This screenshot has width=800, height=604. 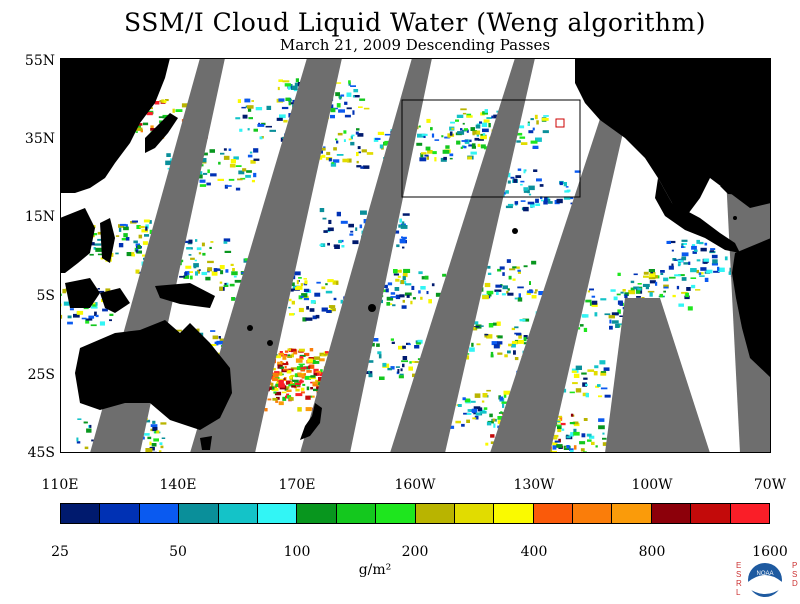 What do you see at coordinates (40, 139) in the screenshot?
I see `lat-label: 35N` at bounding box center [40, 139].